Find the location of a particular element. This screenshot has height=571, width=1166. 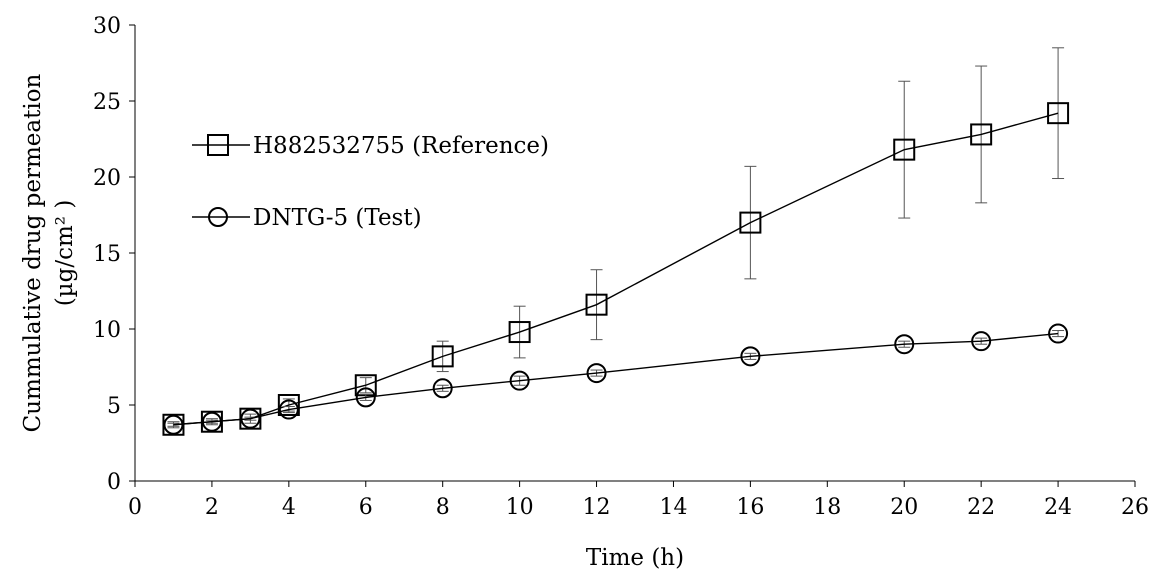

legend-item: DNTG-5 (Test) is located at coordinates (307, 218).